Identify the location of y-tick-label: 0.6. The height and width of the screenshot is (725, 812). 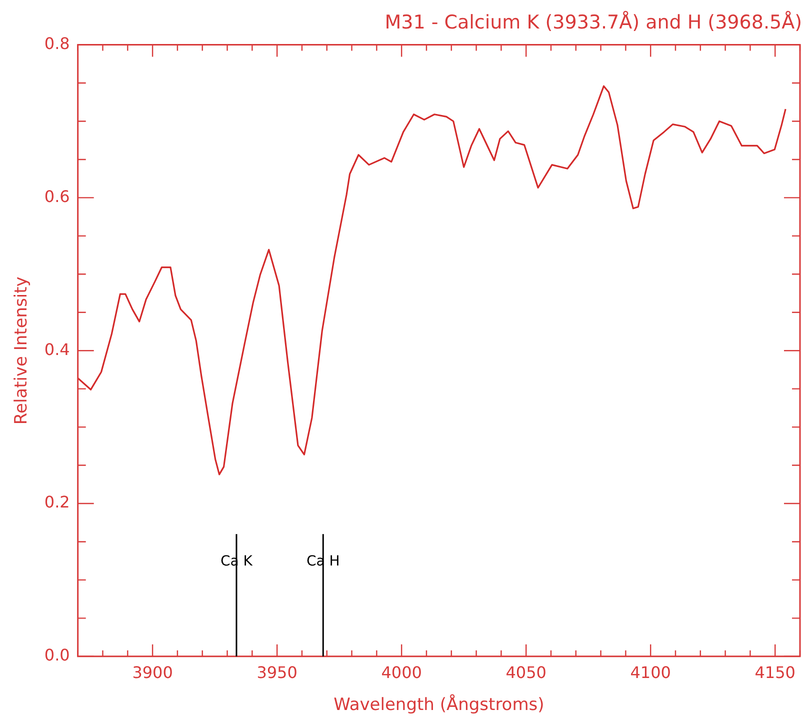
(57, 196).